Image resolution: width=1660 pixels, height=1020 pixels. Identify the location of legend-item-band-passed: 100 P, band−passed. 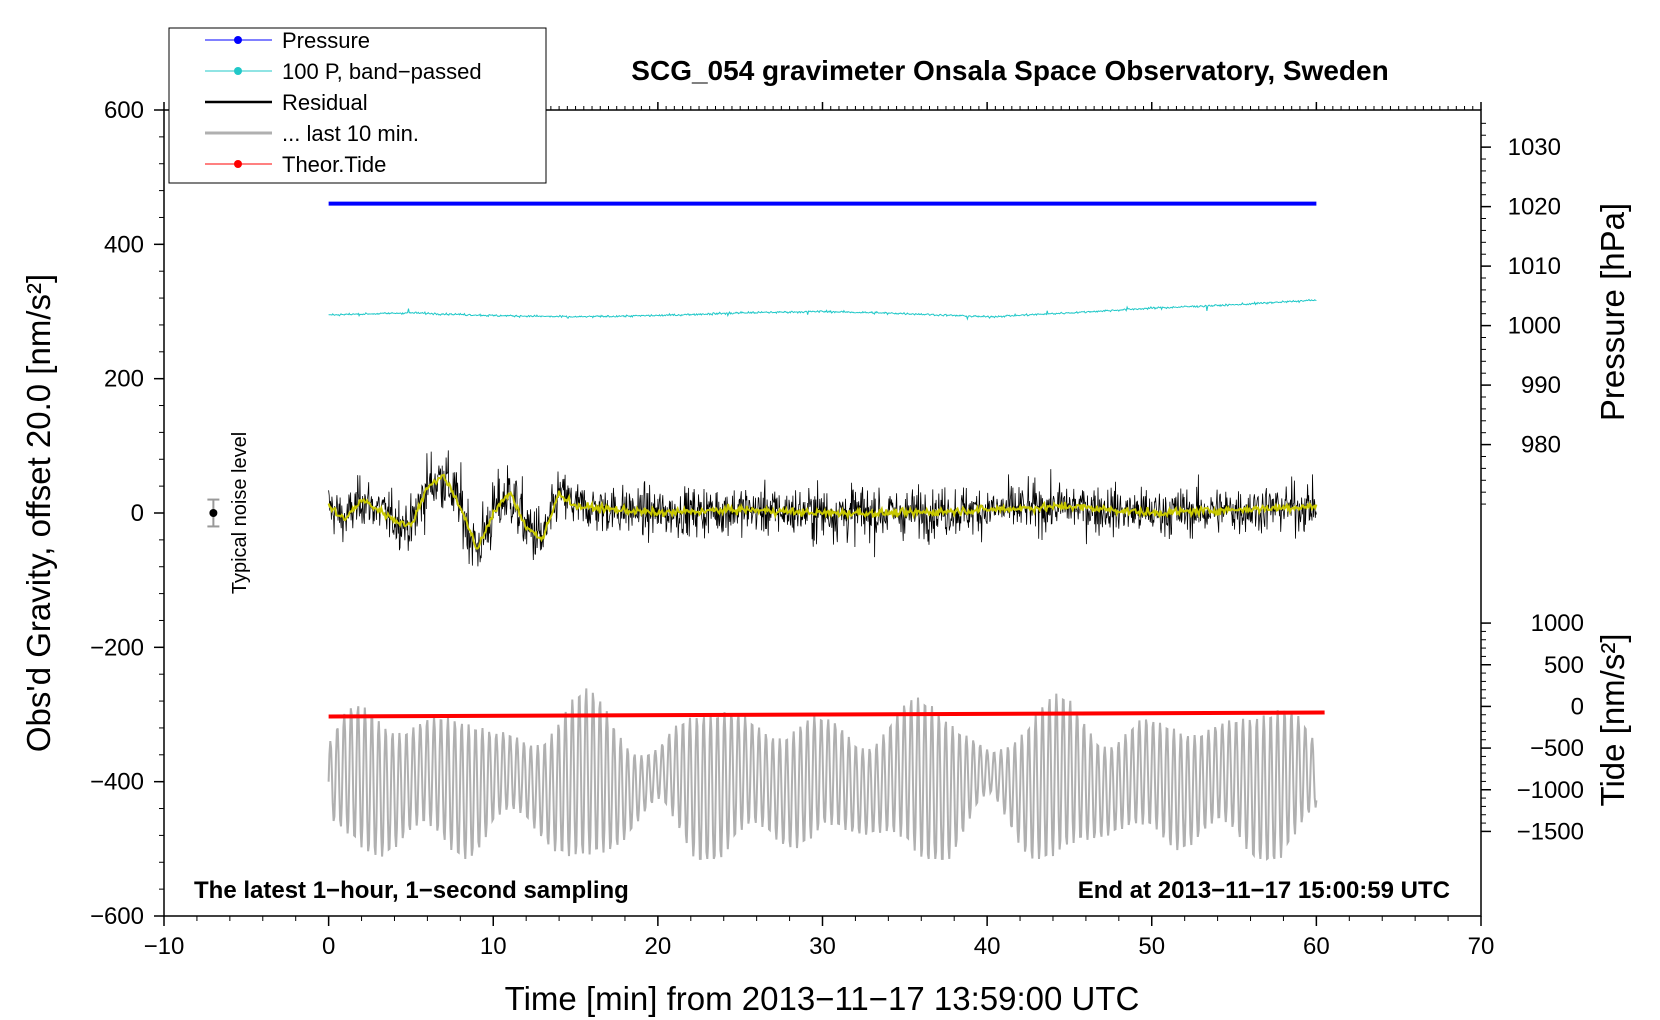
(343, 71).